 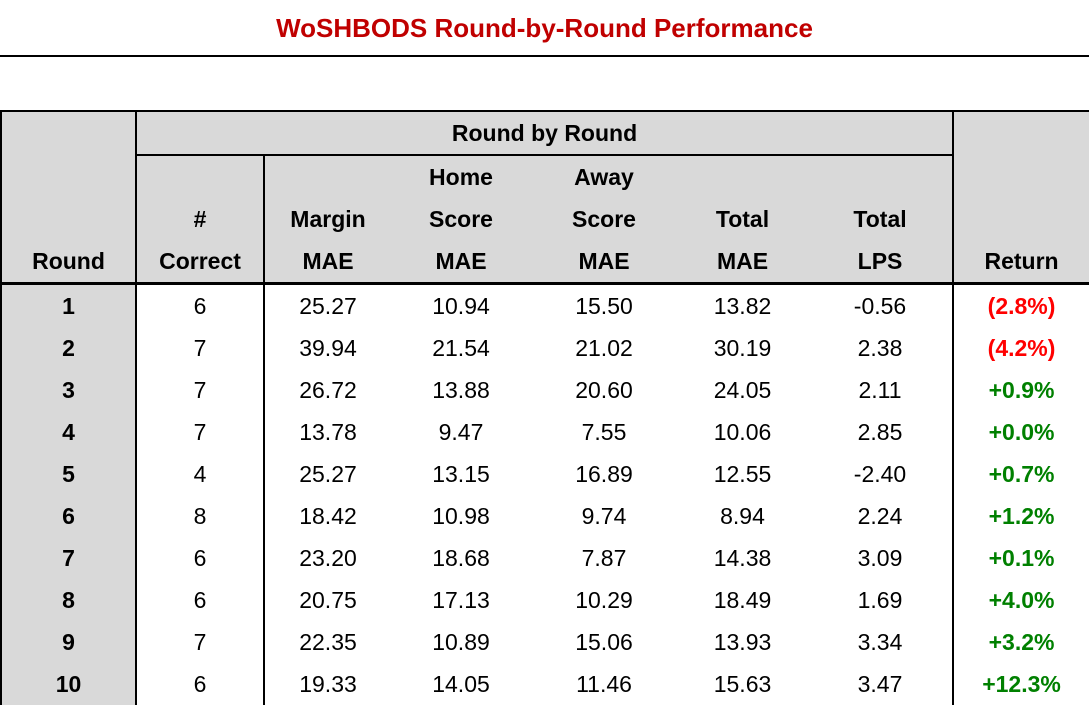 I want to click on cell-total-mae: 12.55, so click(x=742, y=474).